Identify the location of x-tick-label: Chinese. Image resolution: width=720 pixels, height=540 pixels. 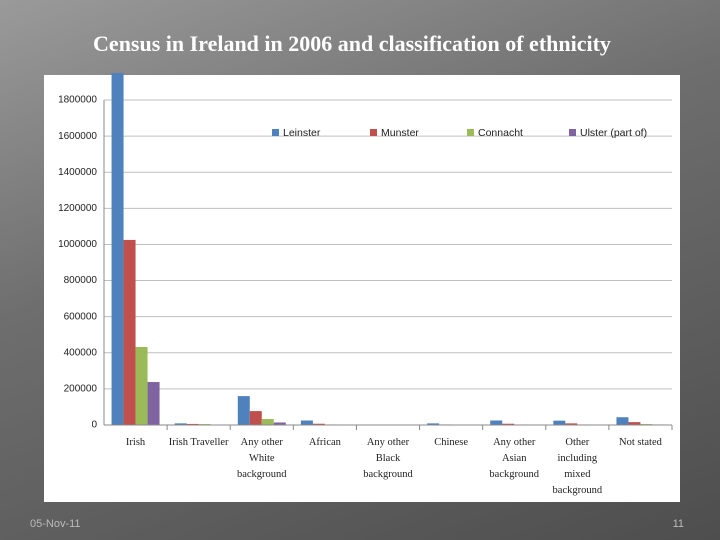
(451, 442).